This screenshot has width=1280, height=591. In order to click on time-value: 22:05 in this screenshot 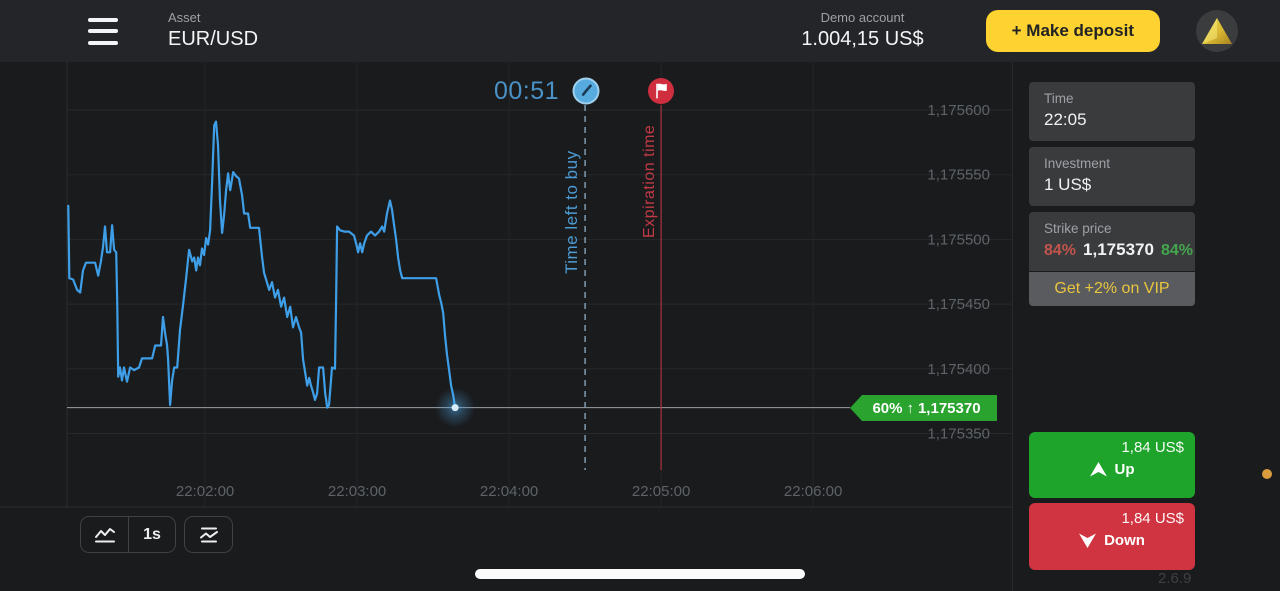, I will do `click(1065, 119)`.